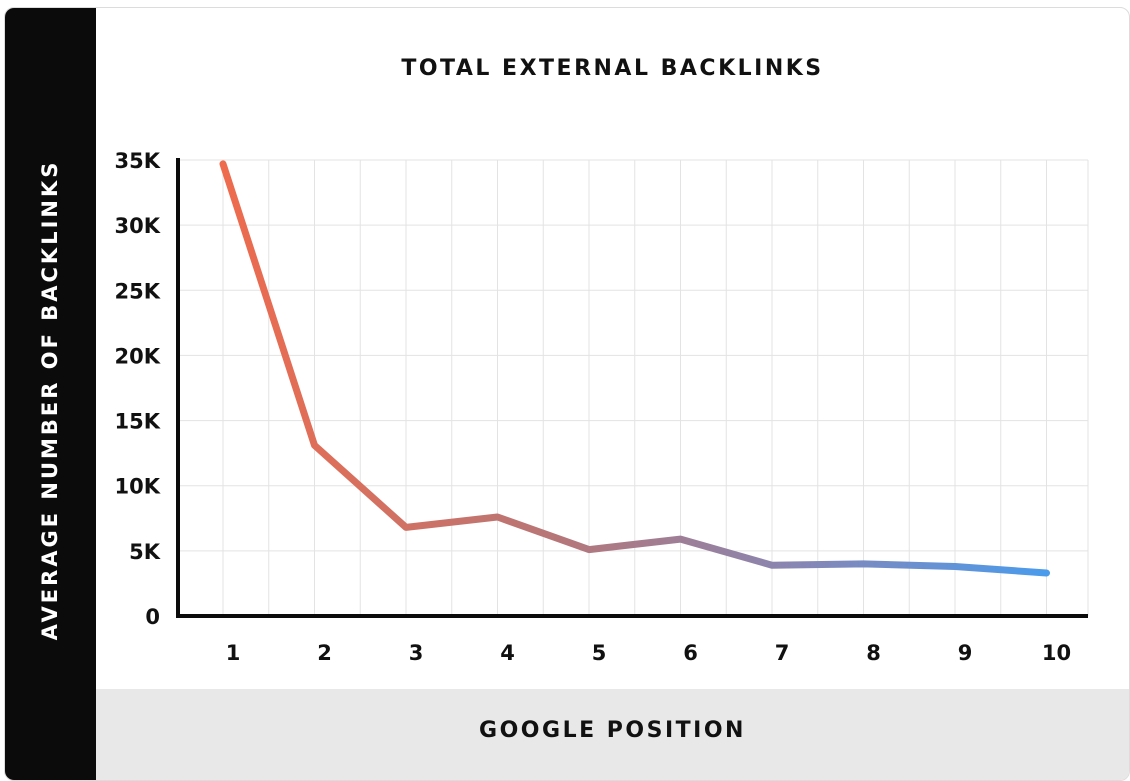  Describe the element at coordinates (1056, 653) in the screenshot. I see `x-tick-label: 10` at that location.